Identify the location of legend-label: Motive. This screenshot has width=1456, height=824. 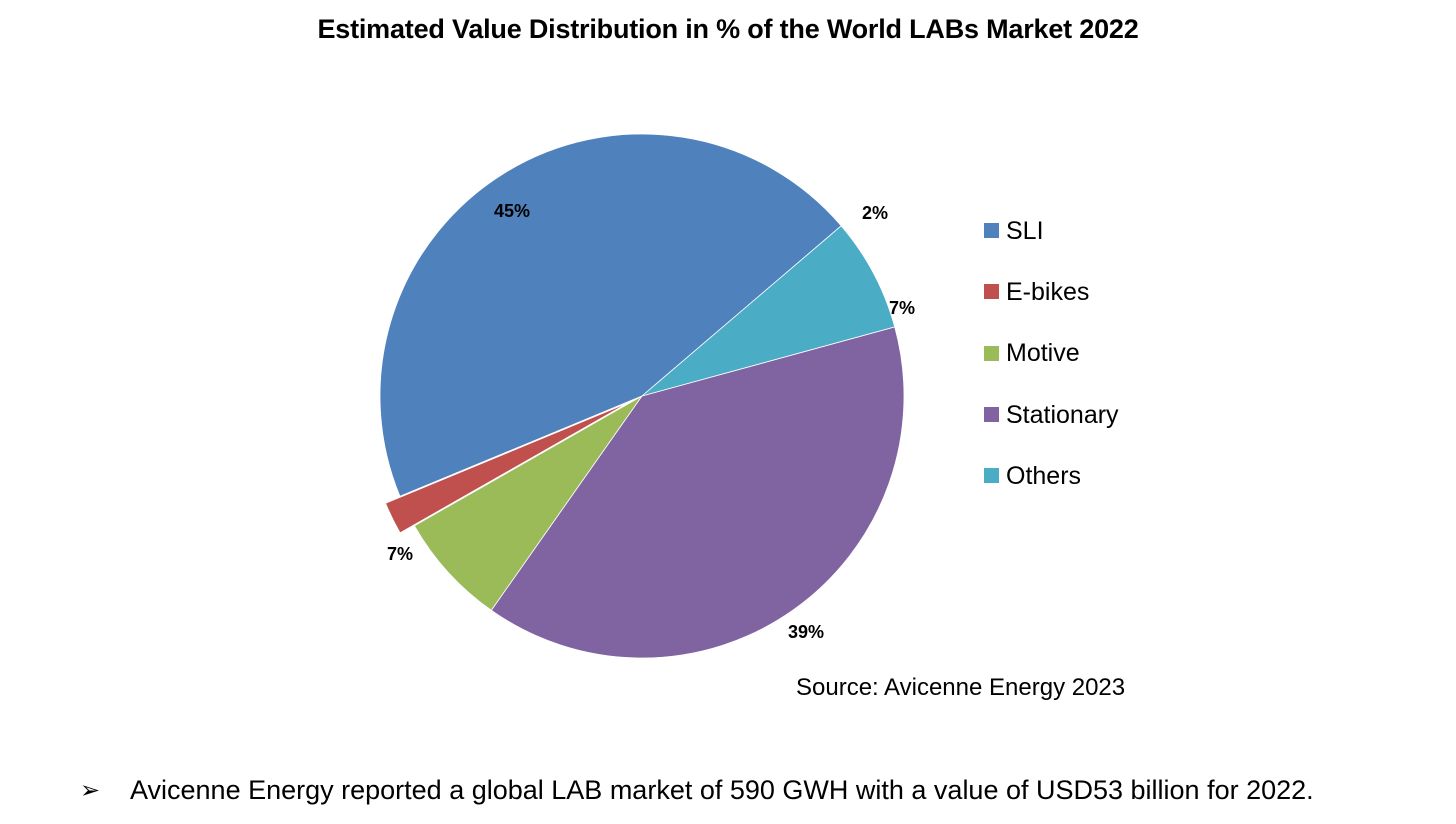
(1043, 353).